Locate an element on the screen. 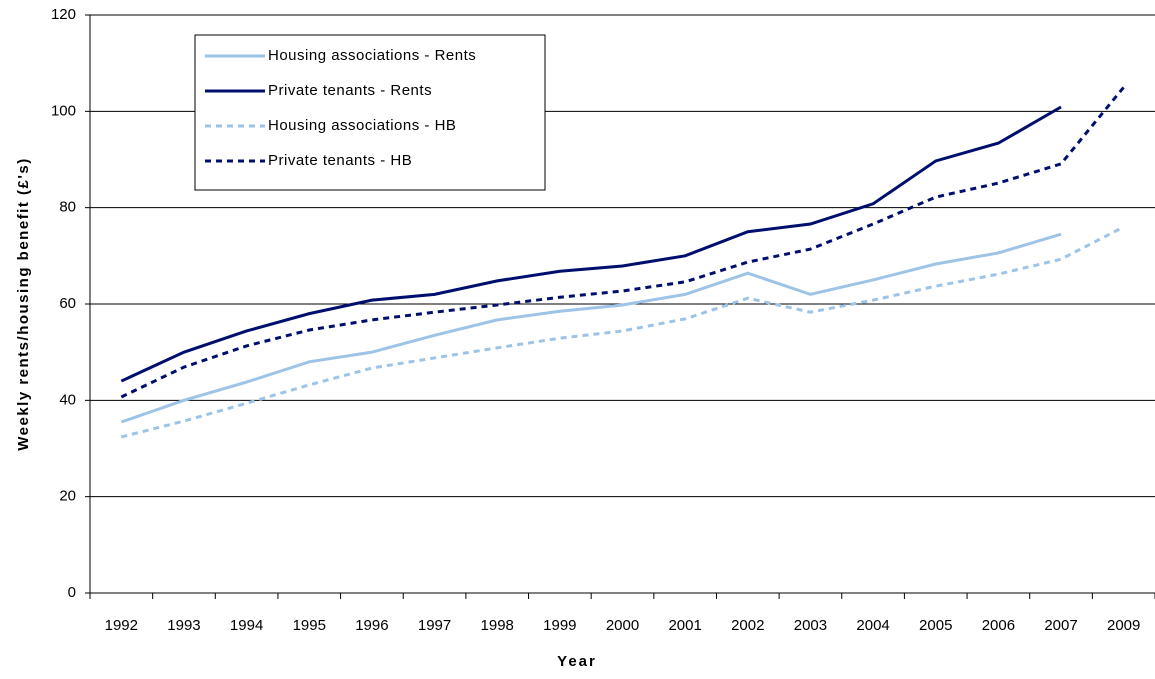 This screenshot has height=679, width=1155. x-tick-label: 2007 is located at coordinates (1060, 625).